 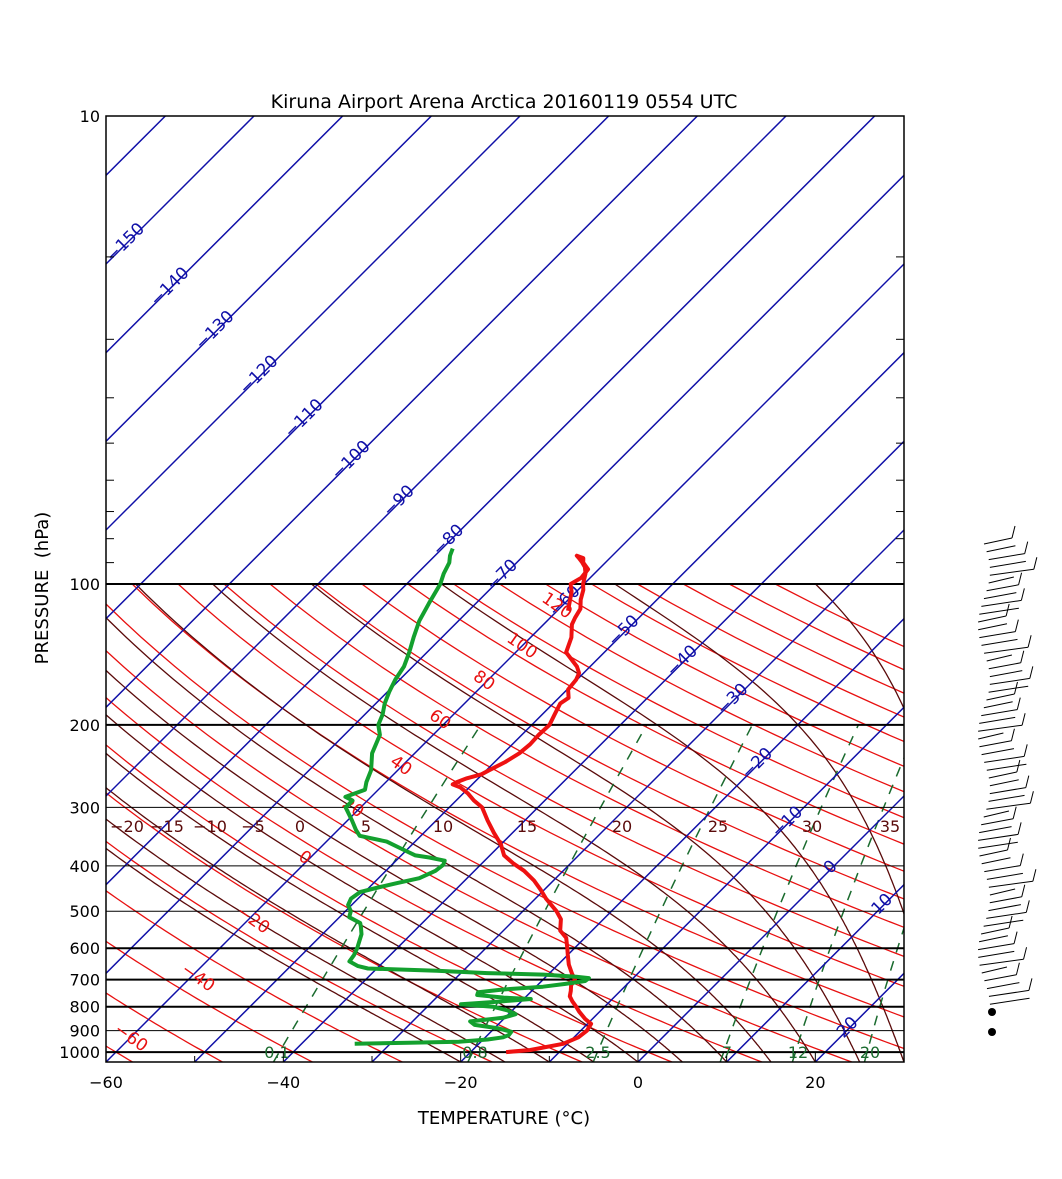 I want to click on isotherm-label: 0, so click(x=831, y=867).